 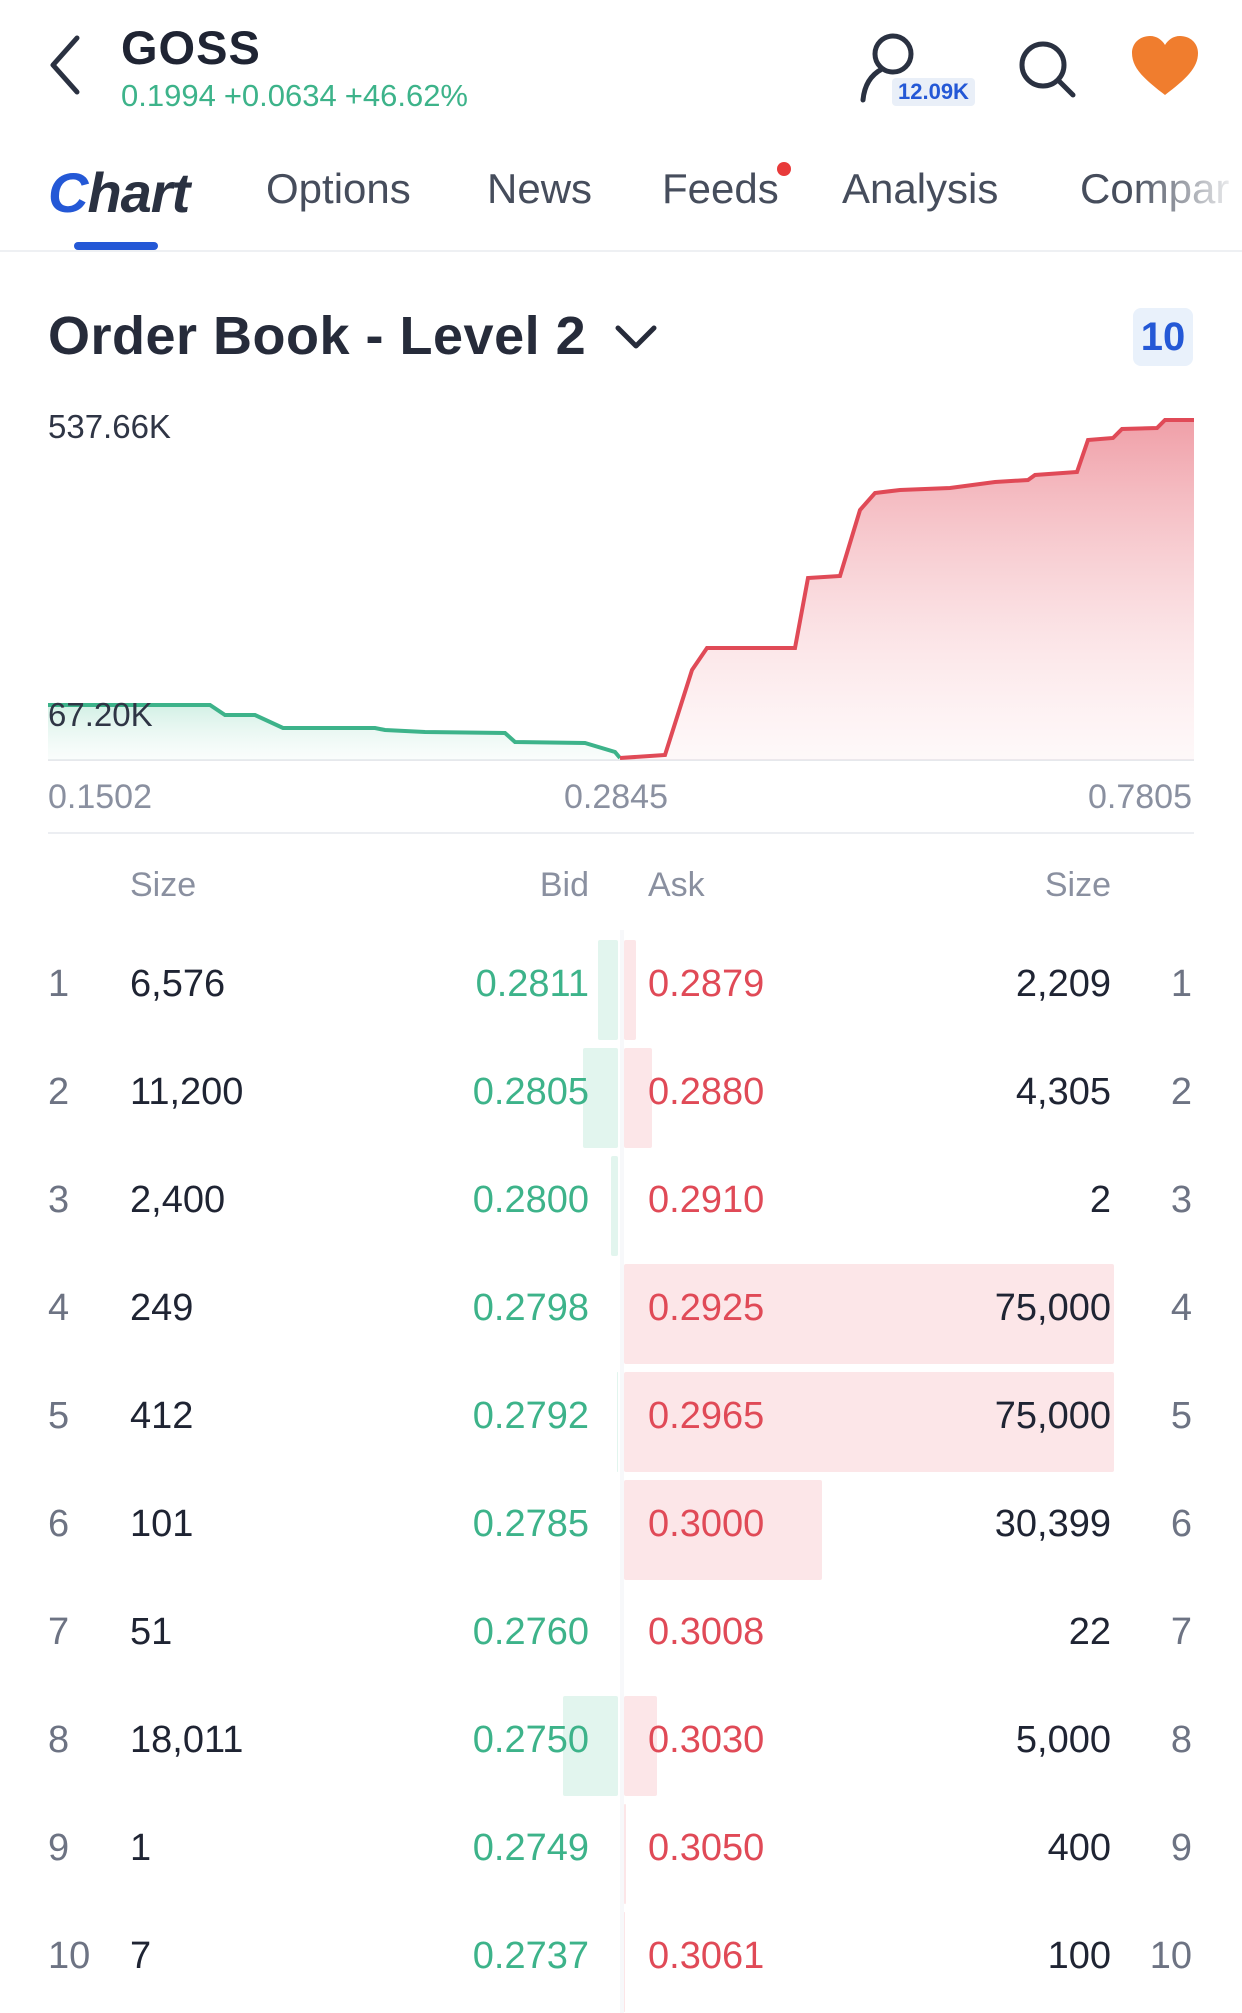 What do you see at coordinates (162, 1524) in the screenshot?
I see `bid-size: 101` at bounding box center [162, 1524].